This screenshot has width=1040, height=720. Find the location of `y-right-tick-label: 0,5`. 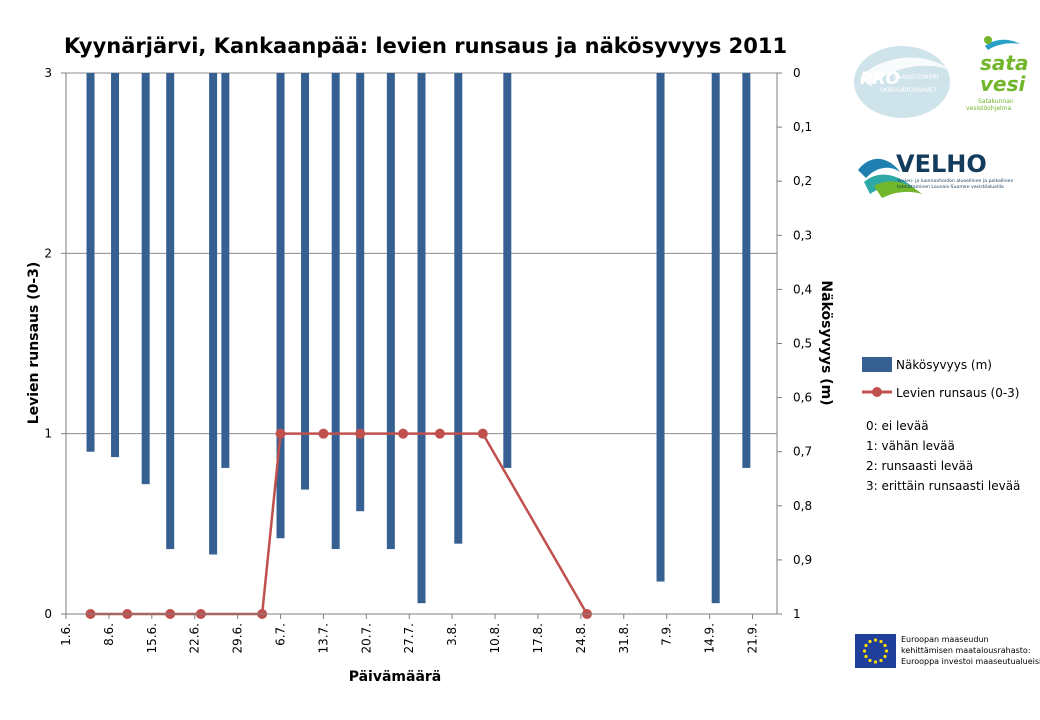

y-right-tick-label: 0,5 is located at coordinates (802, 344).